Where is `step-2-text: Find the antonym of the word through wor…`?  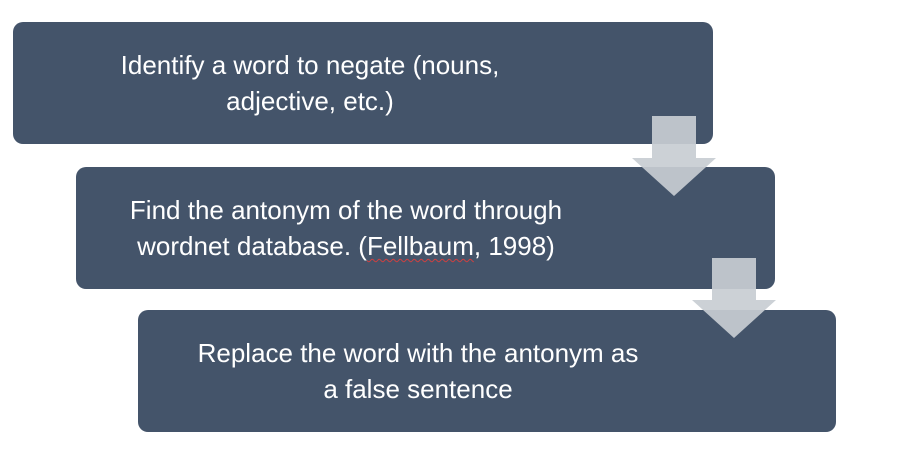 step-2-text: Find the antonym of the word through wor… is located at coordinates (346, 228).